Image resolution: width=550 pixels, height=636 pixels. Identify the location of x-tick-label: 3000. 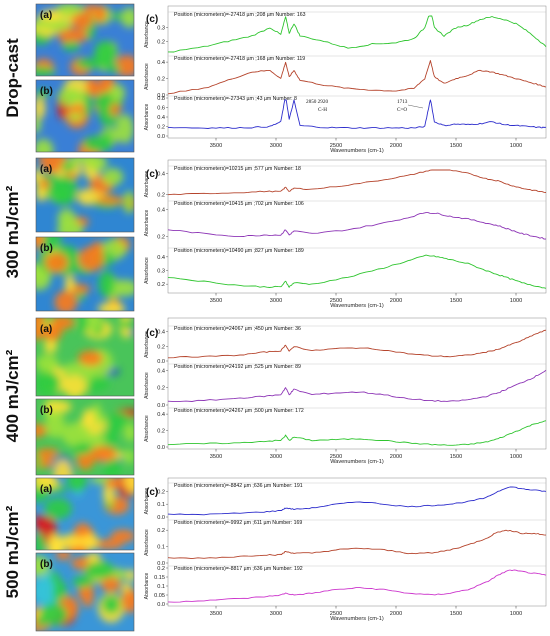
(276, 301).